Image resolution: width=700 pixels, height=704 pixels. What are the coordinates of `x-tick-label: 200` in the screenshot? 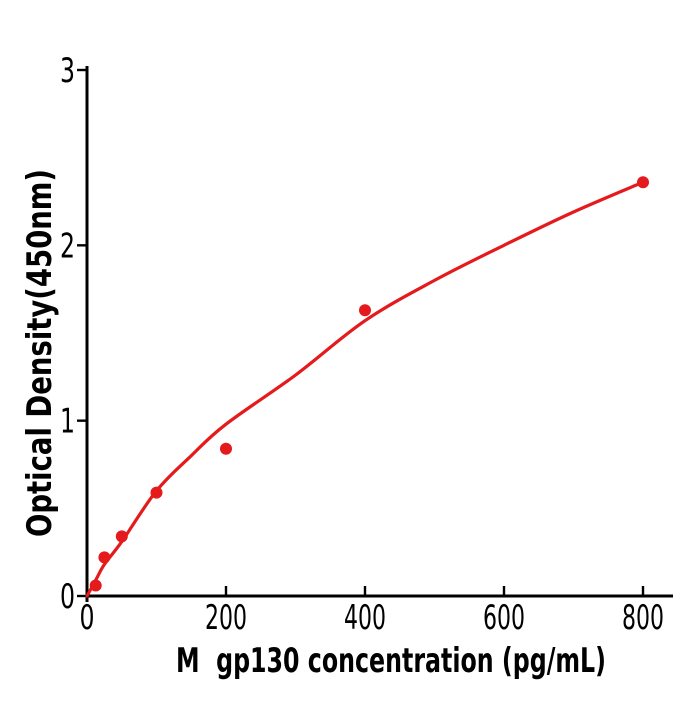 It's located at (226, 618).